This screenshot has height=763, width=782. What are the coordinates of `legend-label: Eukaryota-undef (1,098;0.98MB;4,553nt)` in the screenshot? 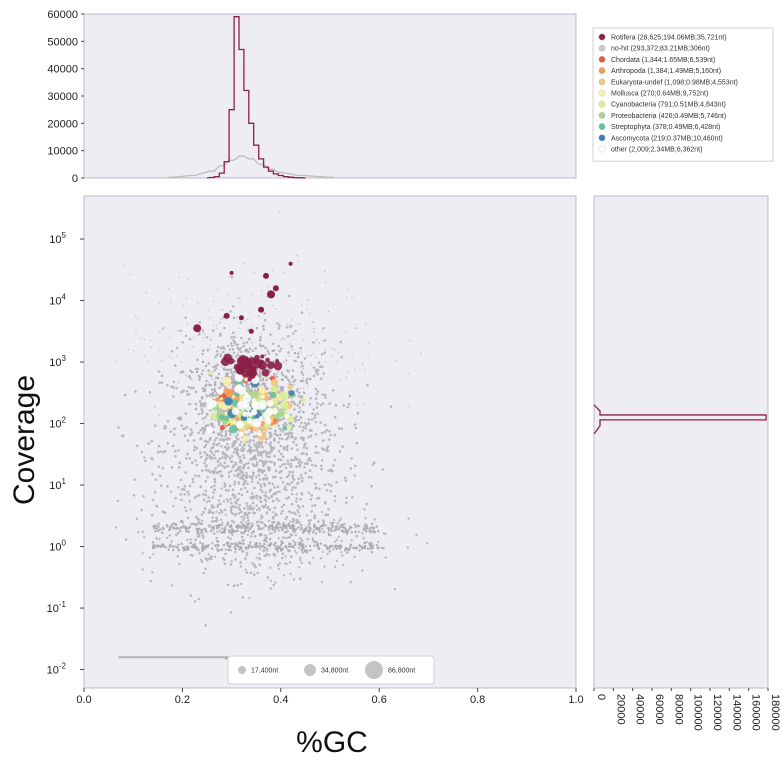 It's located at (674, 82).